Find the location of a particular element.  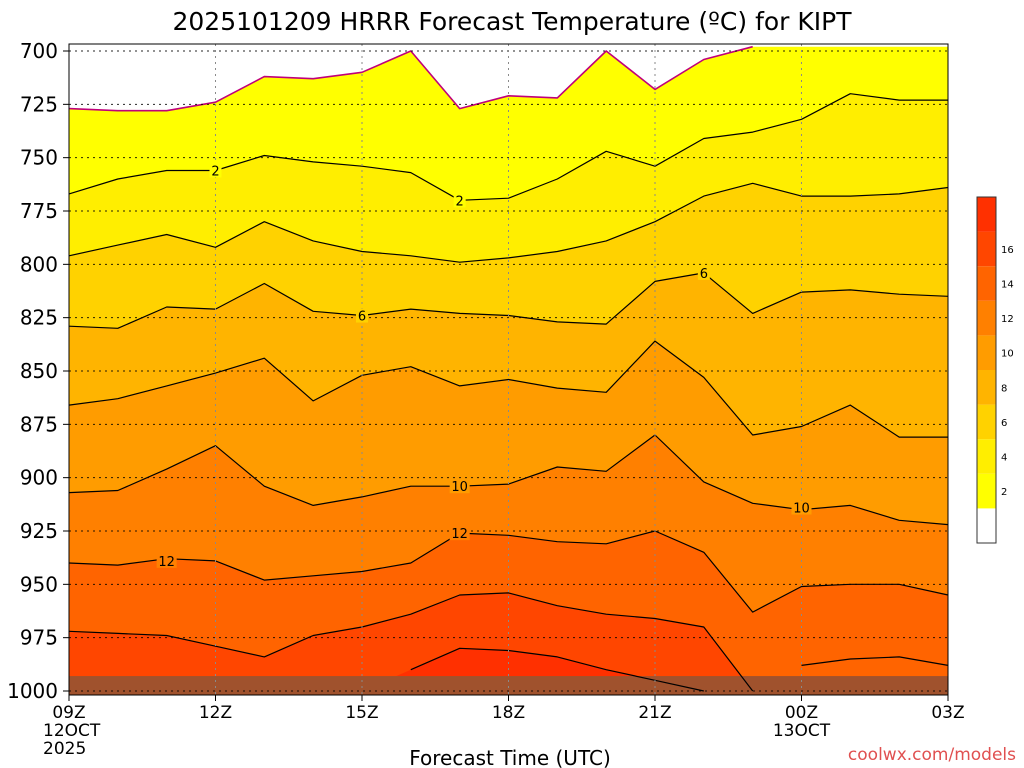

x-tick-label: 00Z is located at coordinates (801, 713).